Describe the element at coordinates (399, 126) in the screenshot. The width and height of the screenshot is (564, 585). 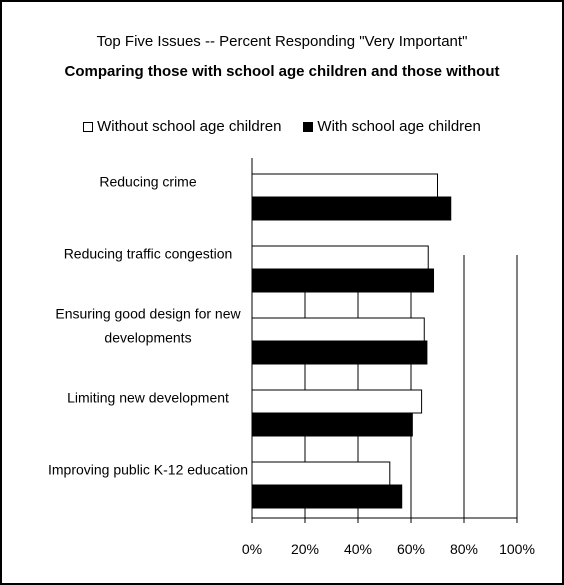
I see `legend-label-with-children: With school age children` at that location.